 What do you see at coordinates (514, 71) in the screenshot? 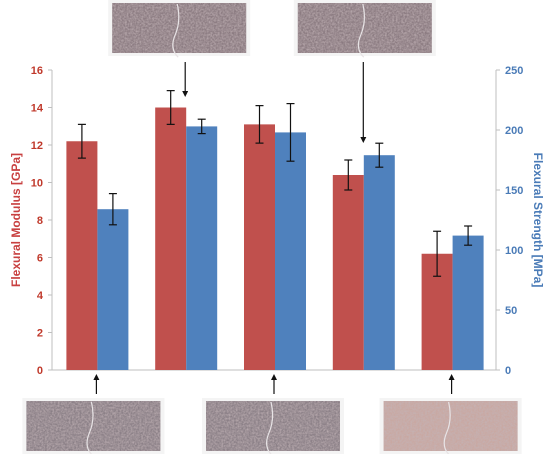
I see `right-tick-label: 250` at bounding box center [514, 71].